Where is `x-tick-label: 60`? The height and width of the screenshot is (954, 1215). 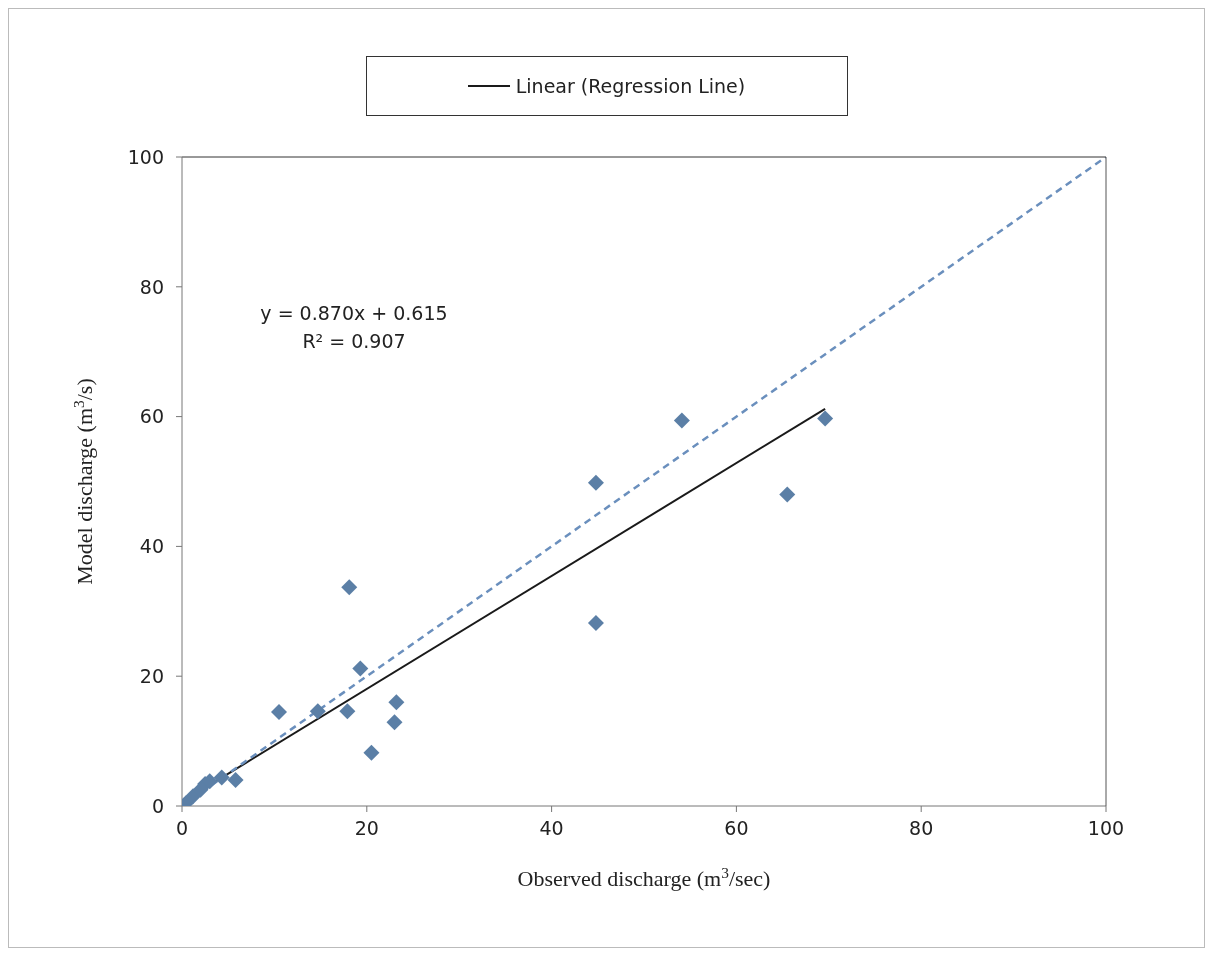 x-tick-label: 60 is located at coordinates (736, 828).